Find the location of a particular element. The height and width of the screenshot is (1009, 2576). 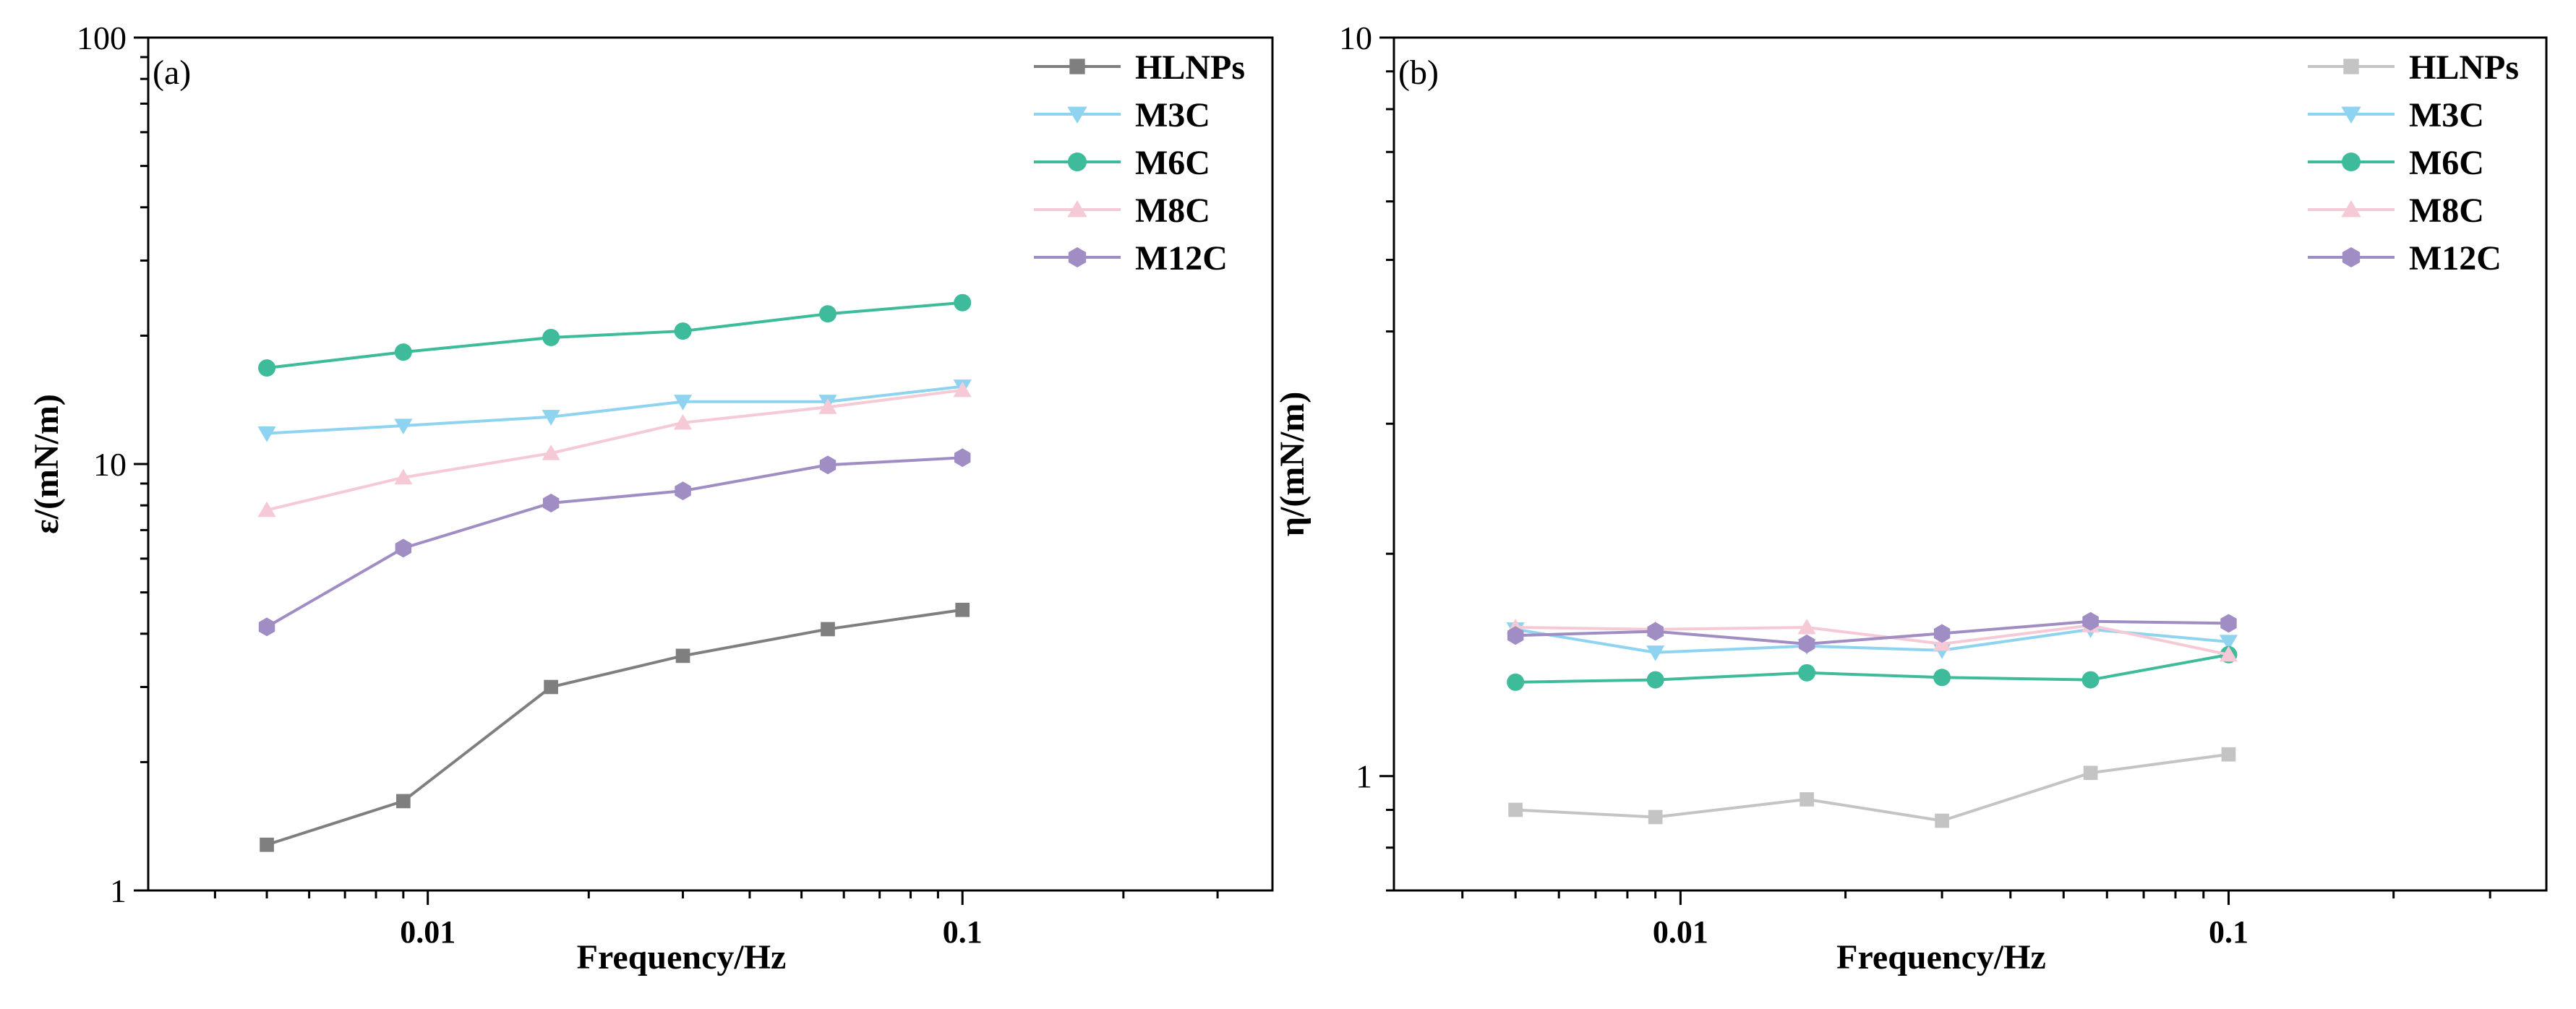

panel-label: (b) is located at coordinates (1419, 72).